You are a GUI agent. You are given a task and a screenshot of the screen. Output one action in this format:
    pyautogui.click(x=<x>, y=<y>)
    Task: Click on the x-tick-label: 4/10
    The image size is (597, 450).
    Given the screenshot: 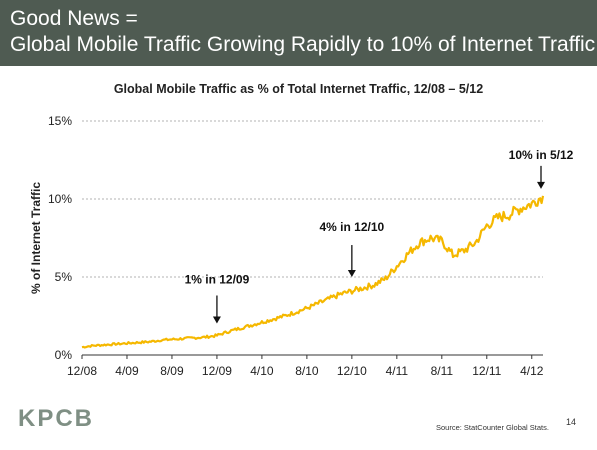 What is the action you would take?
    pyautogui.click(x=262, y=371)
    